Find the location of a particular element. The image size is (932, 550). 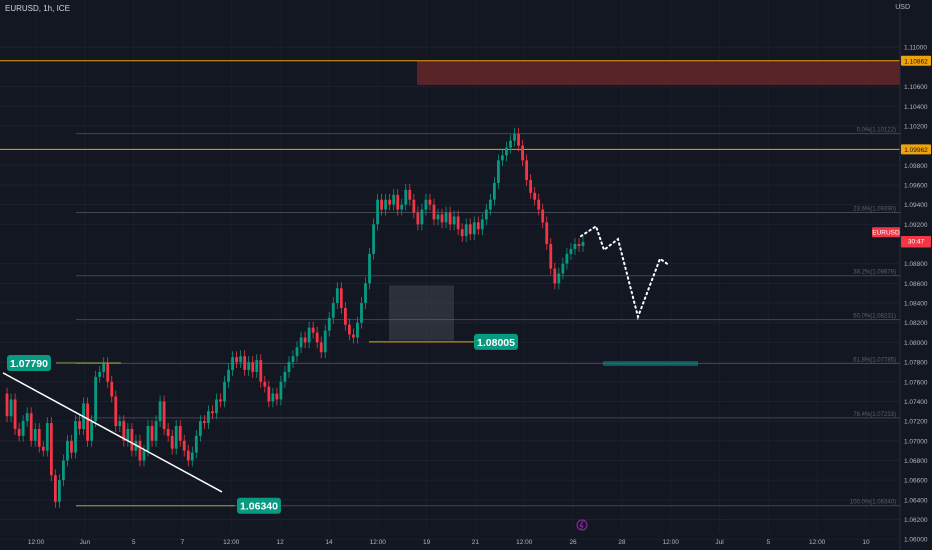

price-tick-label: 1.06400 is located at coordinates (916, 500).